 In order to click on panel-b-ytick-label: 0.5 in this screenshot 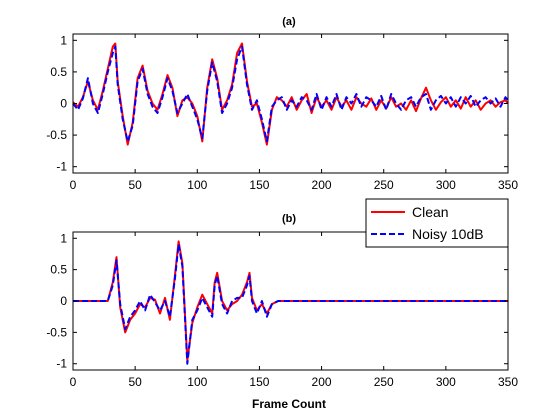, I will do `click(58, 270)`.